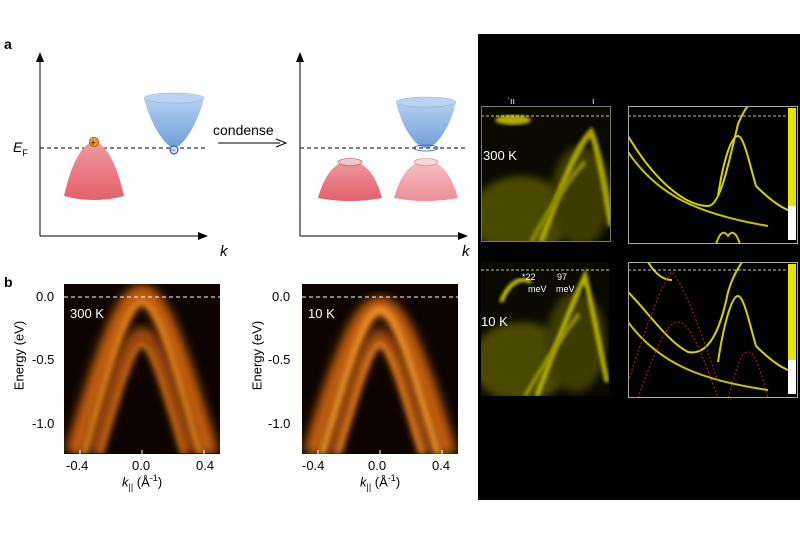 This screenshot has height=533, width=800. I want to click on xtick-right-1: 0.0, so click(377, 465).